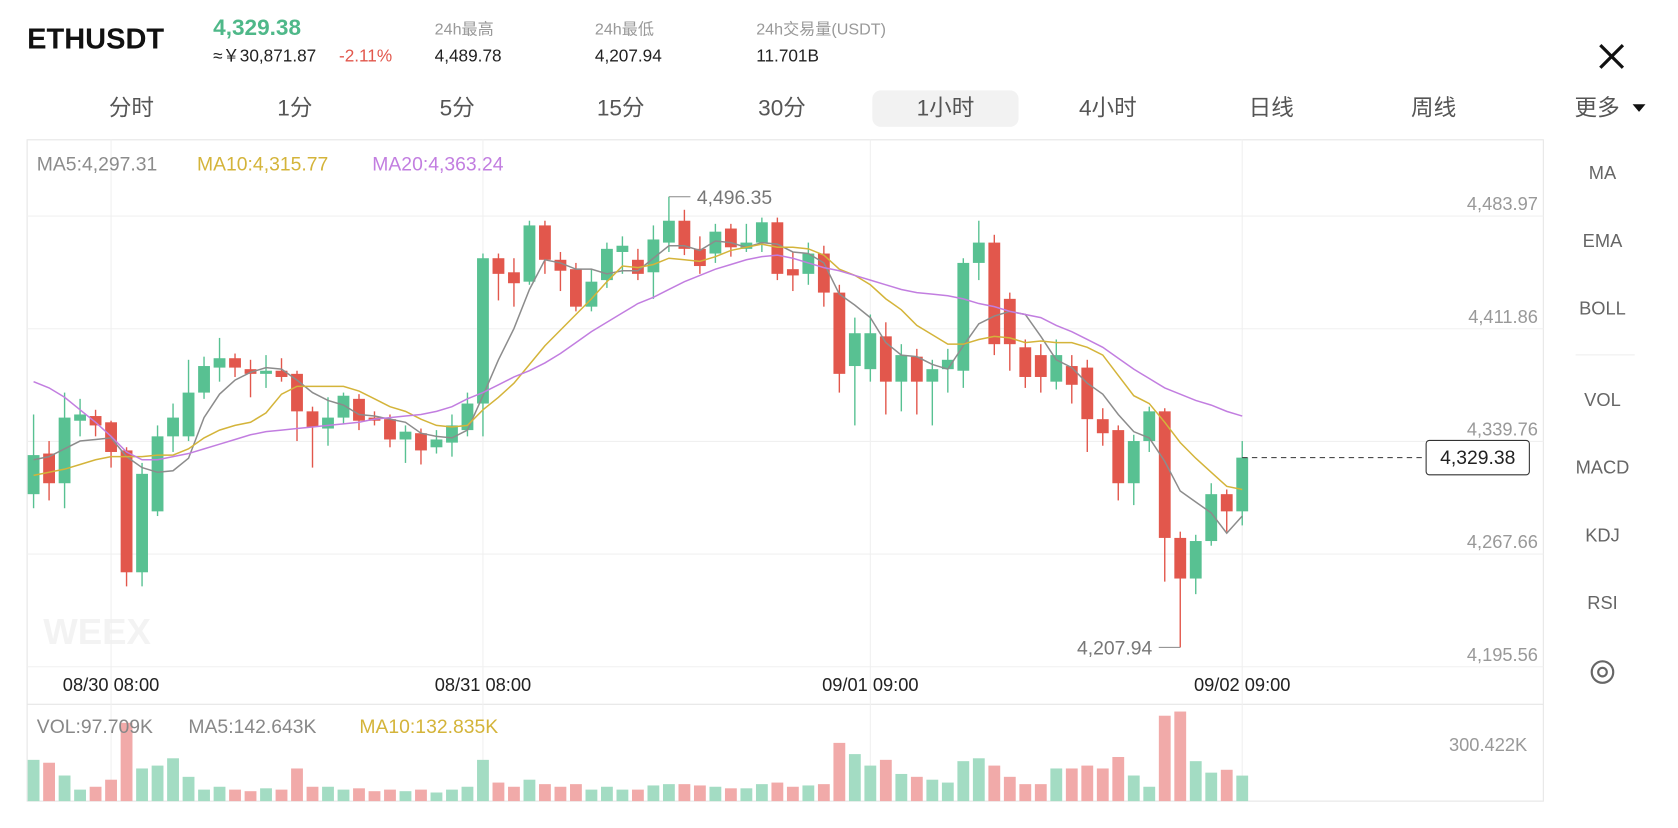  What do you see at coordinates (1610, 108) in the screenshot?
I see `timeframe-tab: 更多` at bounding box center [1610, 108].